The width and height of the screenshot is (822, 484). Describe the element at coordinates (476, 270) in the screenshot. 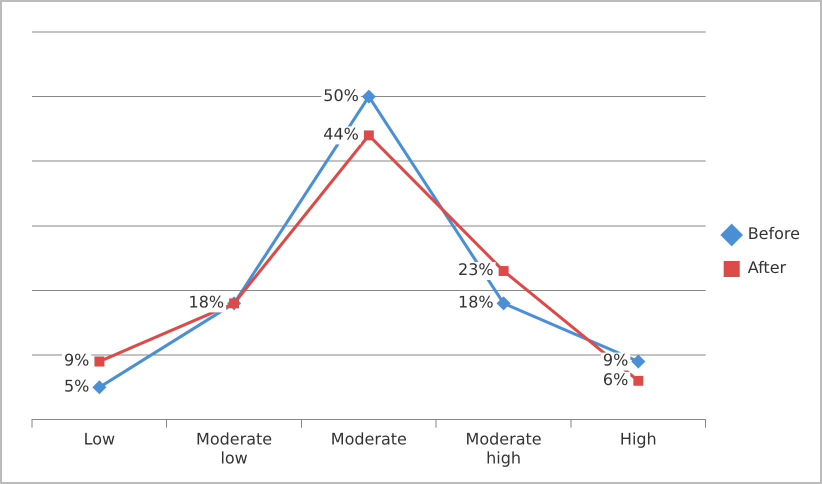

I see `data-label: 23%` at that location.